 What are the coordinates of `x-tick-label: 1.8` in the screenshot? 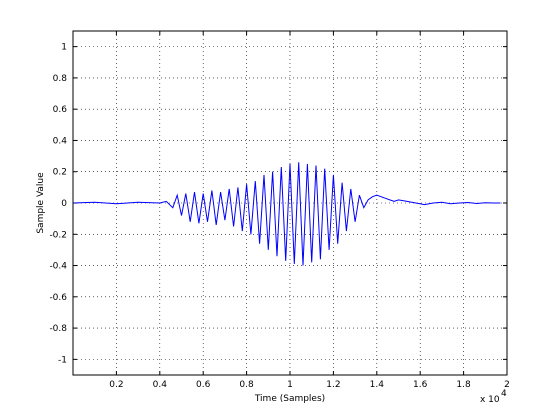 It's located at (463, 385).